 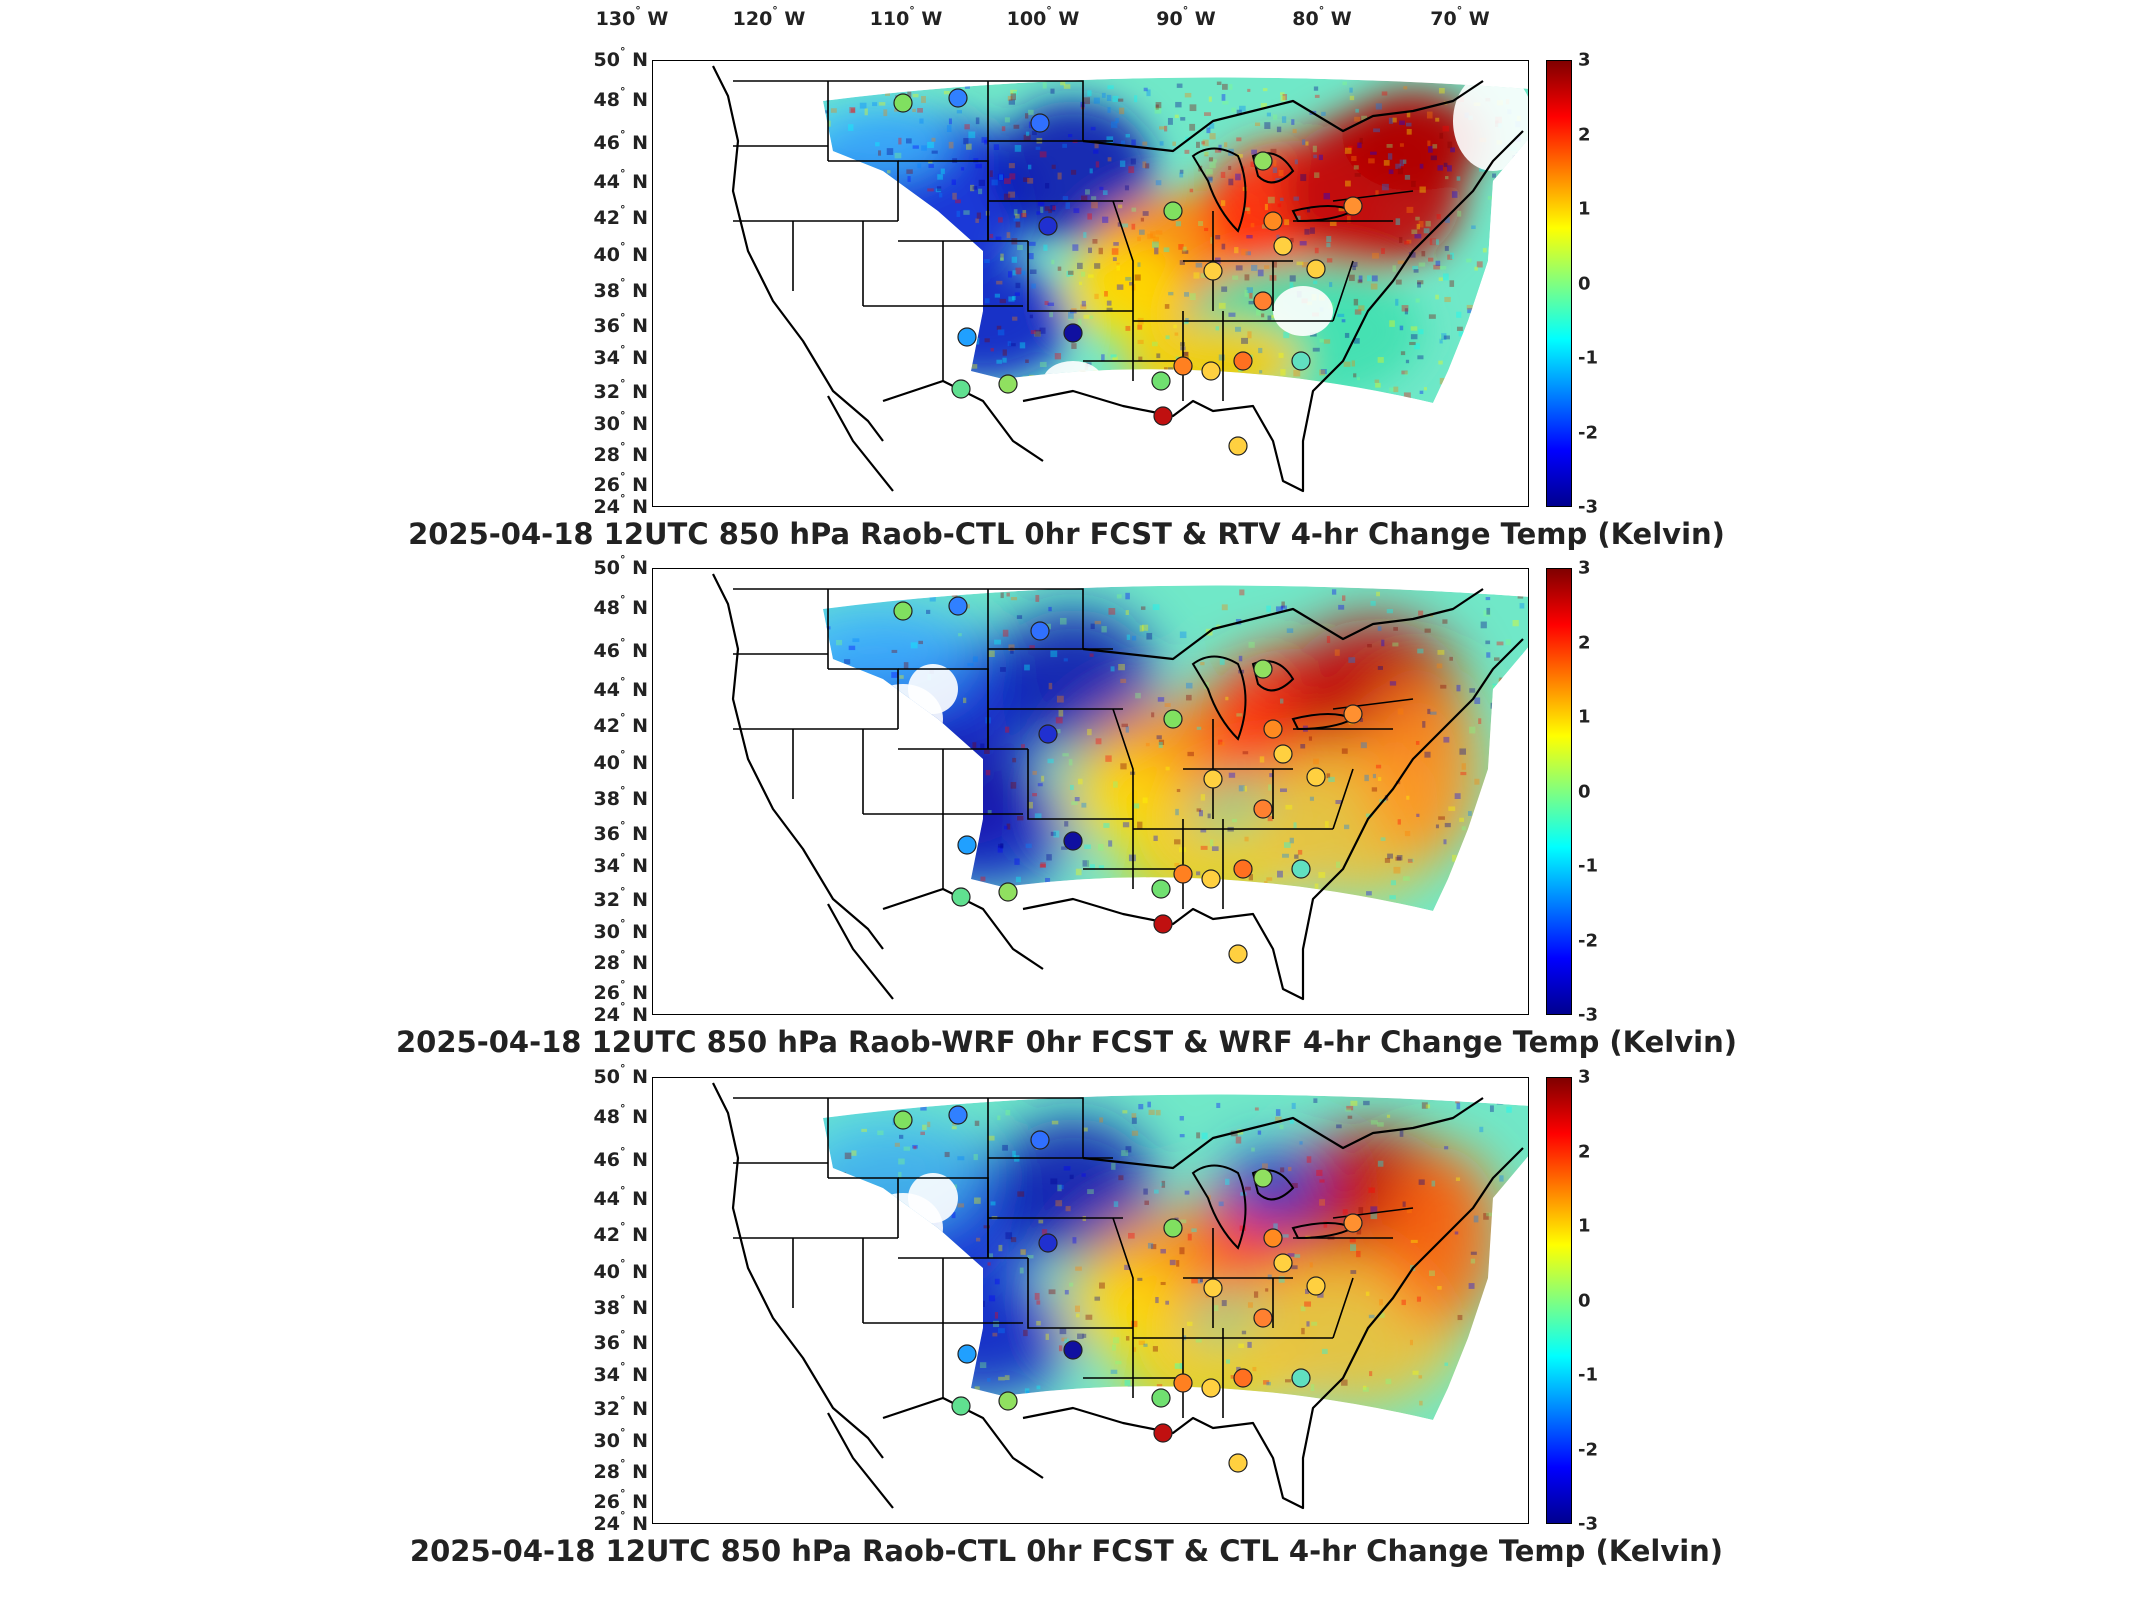 I want to click on latitude-label: 34° N, so click(x=620, y=356).